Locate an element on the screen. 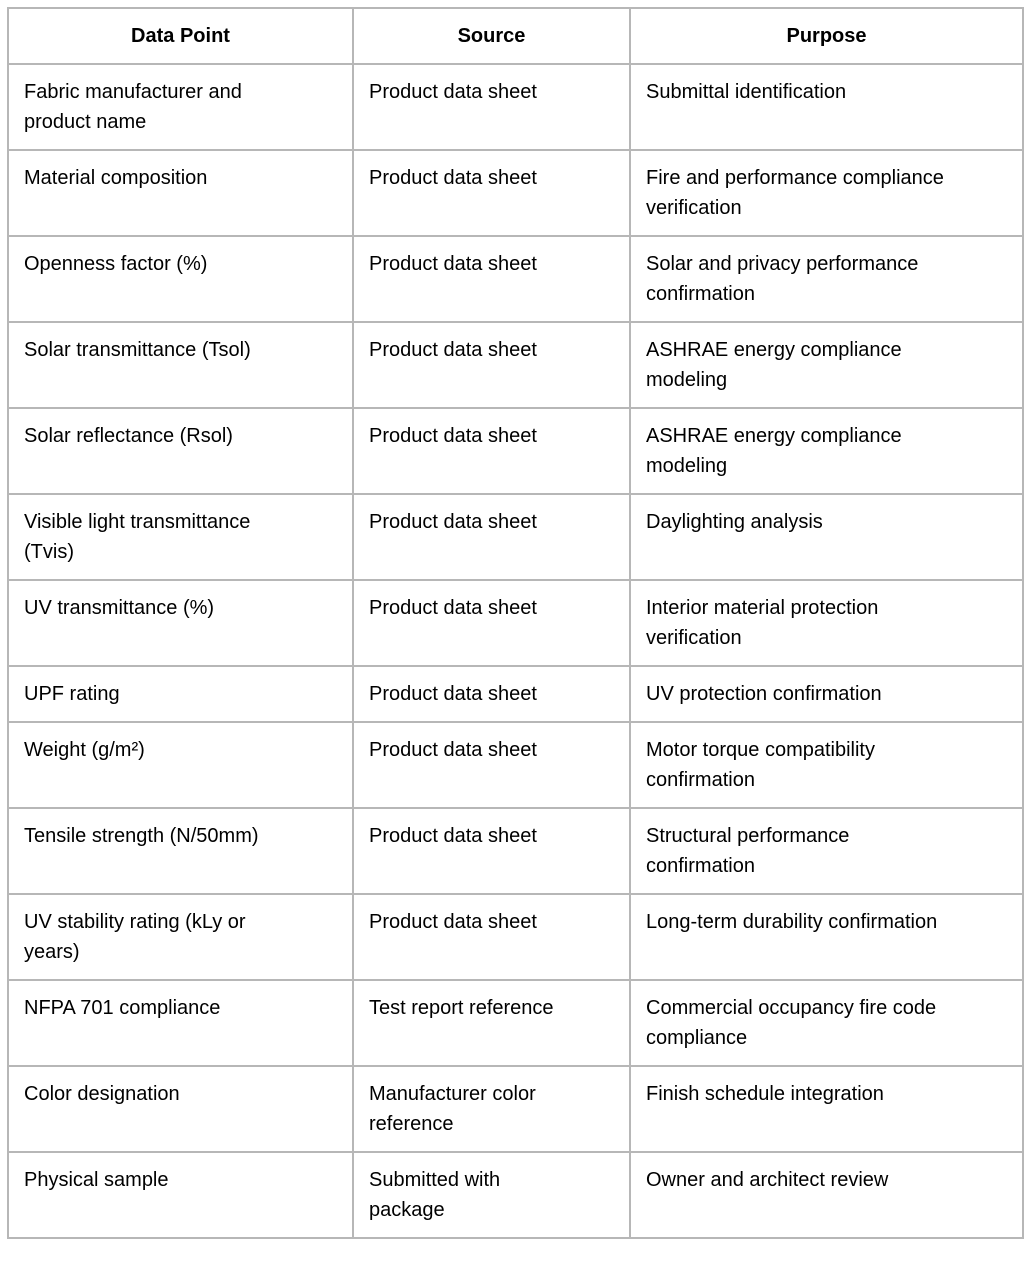 This screenshot has width=1029, height=1284. cell-data-point: Fabric manufacturer and product name is located at coordinates (180, 107).